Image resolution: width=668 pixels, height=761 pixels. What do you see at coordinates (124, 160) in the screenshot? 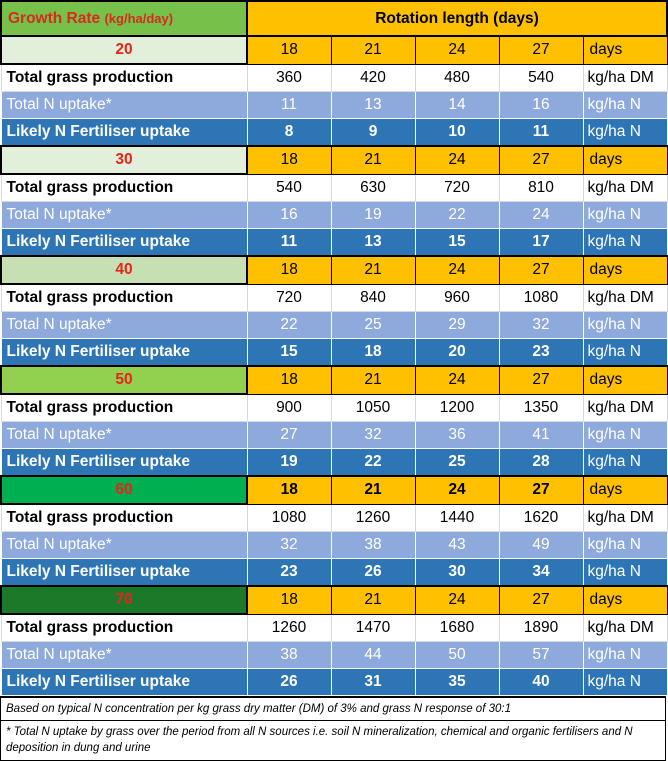
I see `growth-rate-value: 30` at bounding box center [124, 160].